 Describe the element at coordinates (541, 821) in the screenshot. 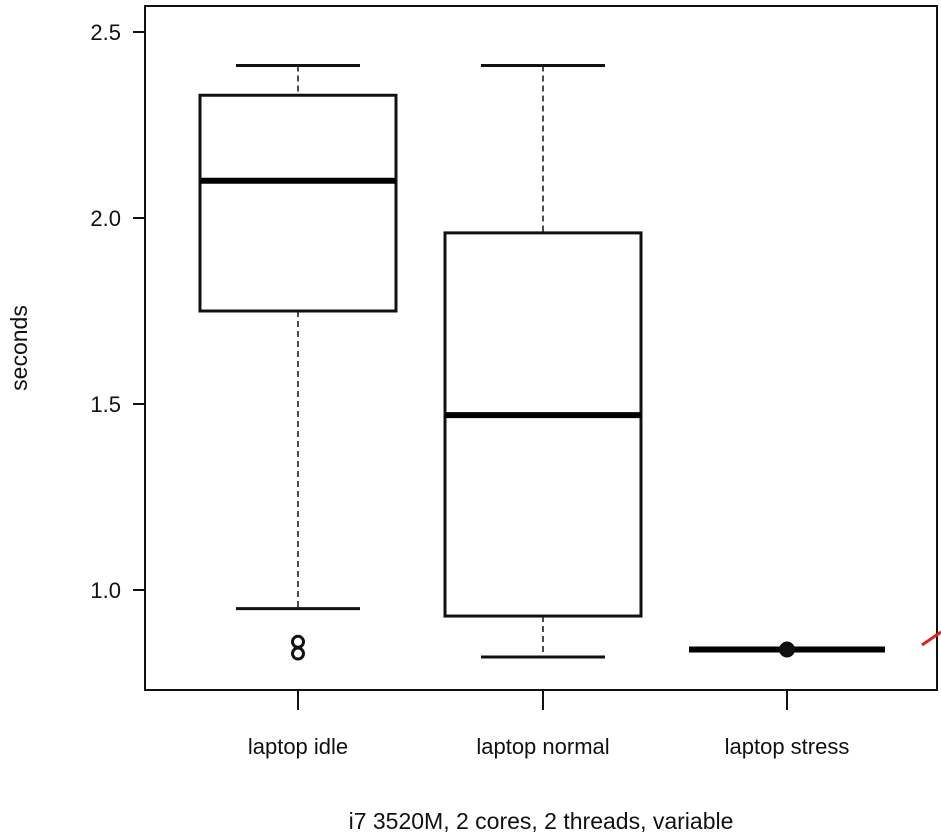

I see `x-axis-title: i7 3520M, 2 cores, 2 threads, variable` at that location.